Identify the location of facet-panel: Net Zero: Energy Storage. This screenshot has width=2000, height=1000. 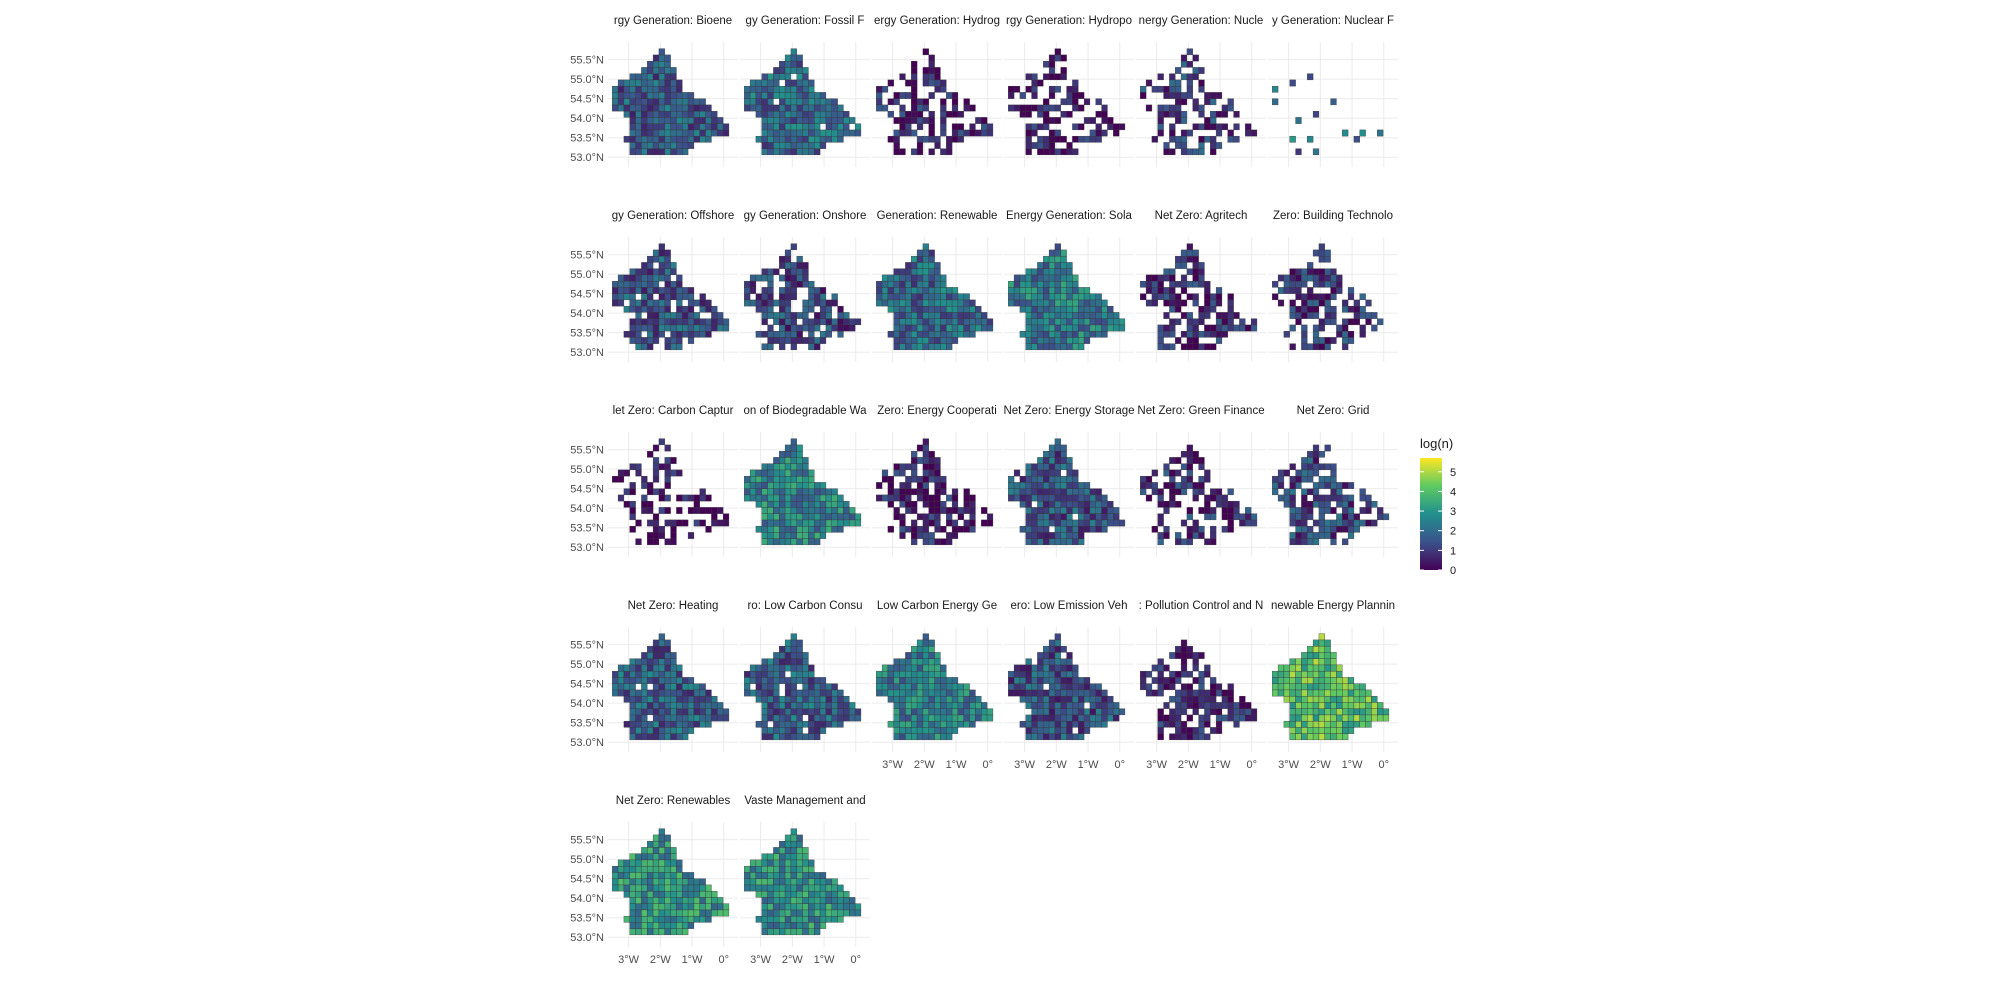
(1069, 481).